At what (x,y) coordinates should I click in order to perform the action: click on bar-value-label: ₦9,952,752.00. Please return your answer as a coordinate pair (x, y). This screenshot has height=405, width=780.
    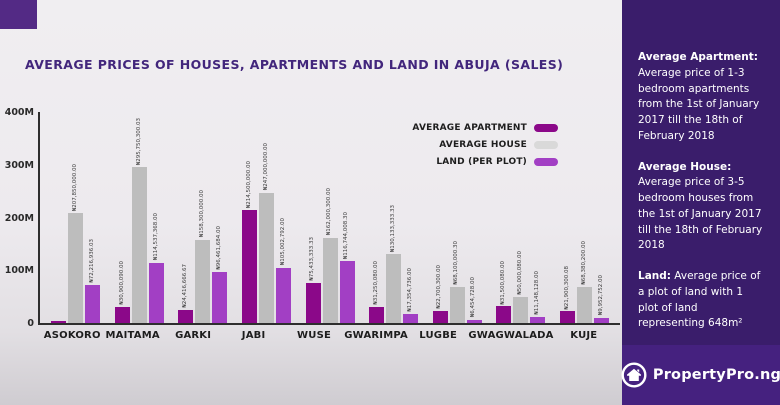
    Looking at the image, I should click on (600, 295).